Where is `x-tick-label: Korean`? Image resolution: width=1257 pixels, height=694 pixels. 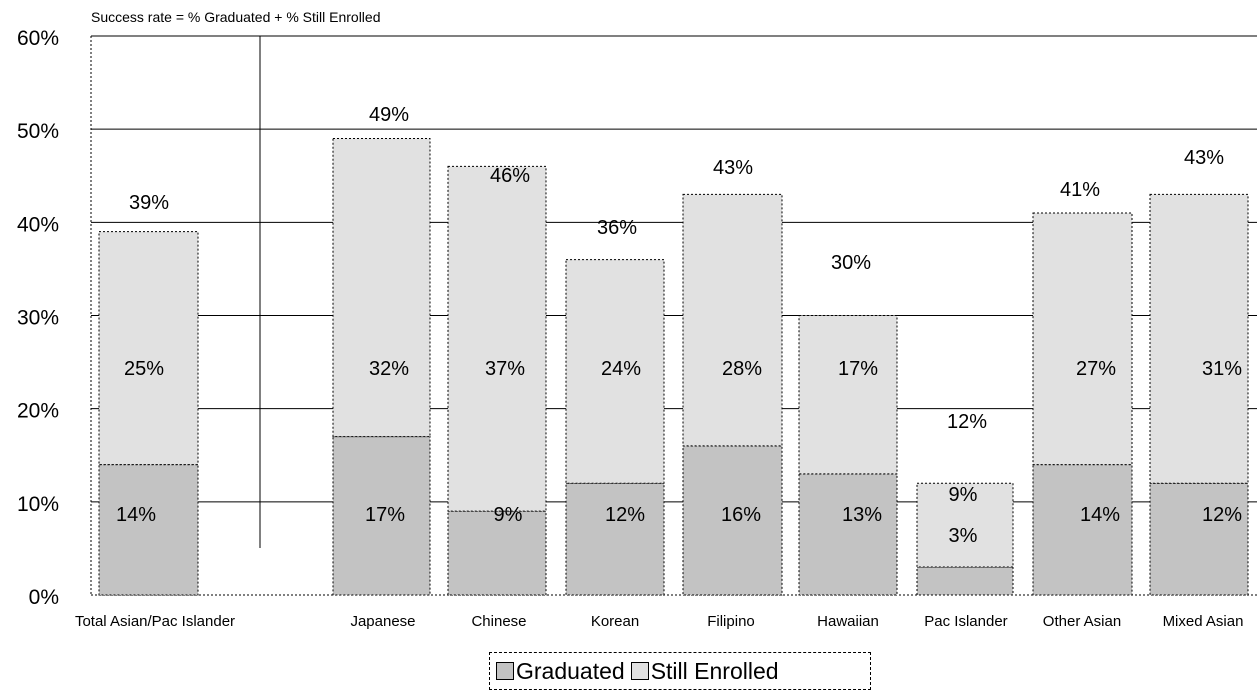 x-tick-label: Korean is located at coordinates (615, 621).